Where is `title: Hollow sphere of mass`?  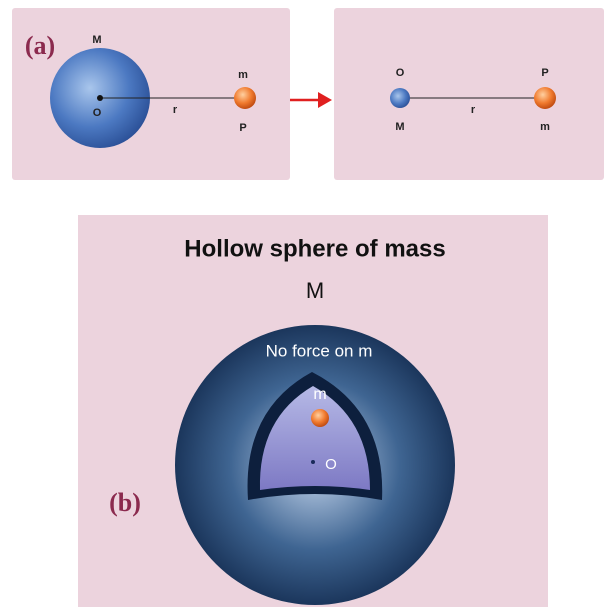 title: Hollow sphere of mass is located at coordinates (314, 248).